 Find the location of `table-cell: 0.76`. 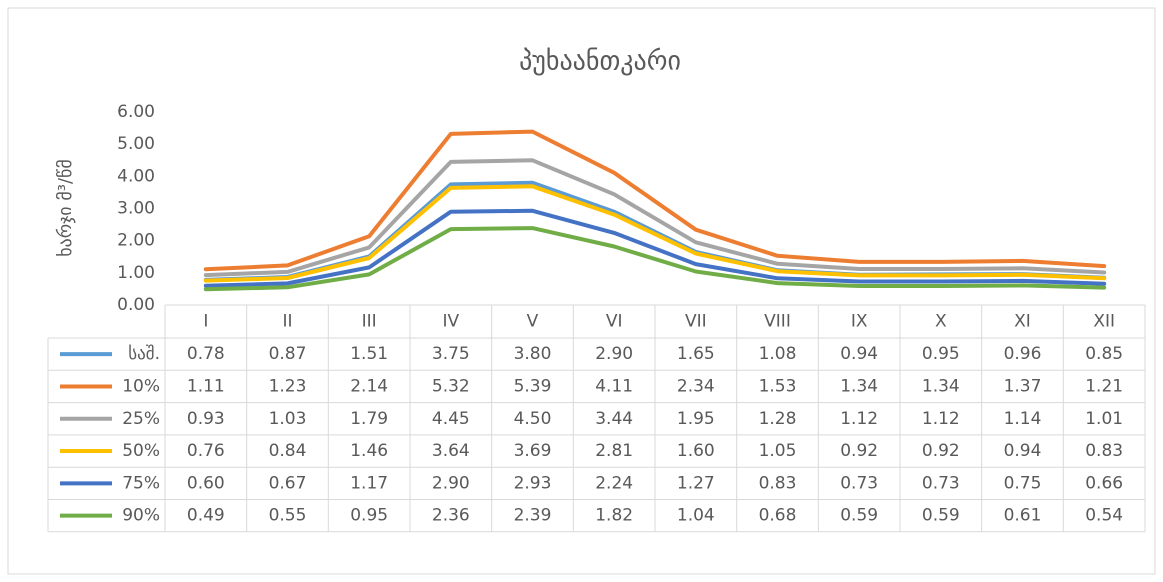

table-cell: 0.76 is located at coordinates (206, 451).